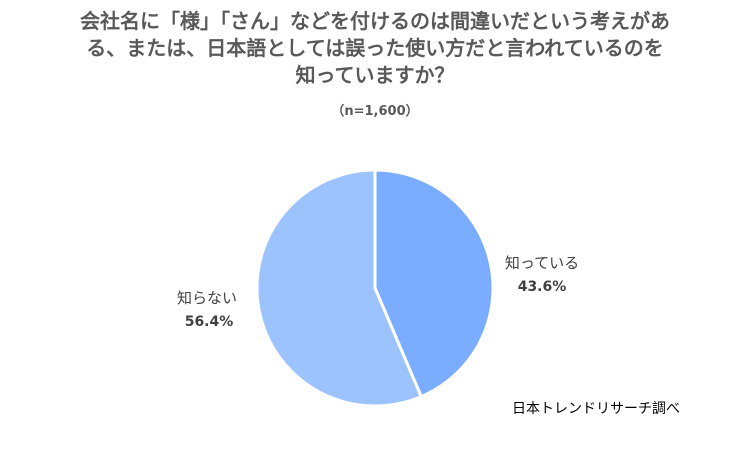 Image resolution: width=750 pixels, height=450 pixels. I want to click on slice-value-1: 43.6%, so click(542, 287).